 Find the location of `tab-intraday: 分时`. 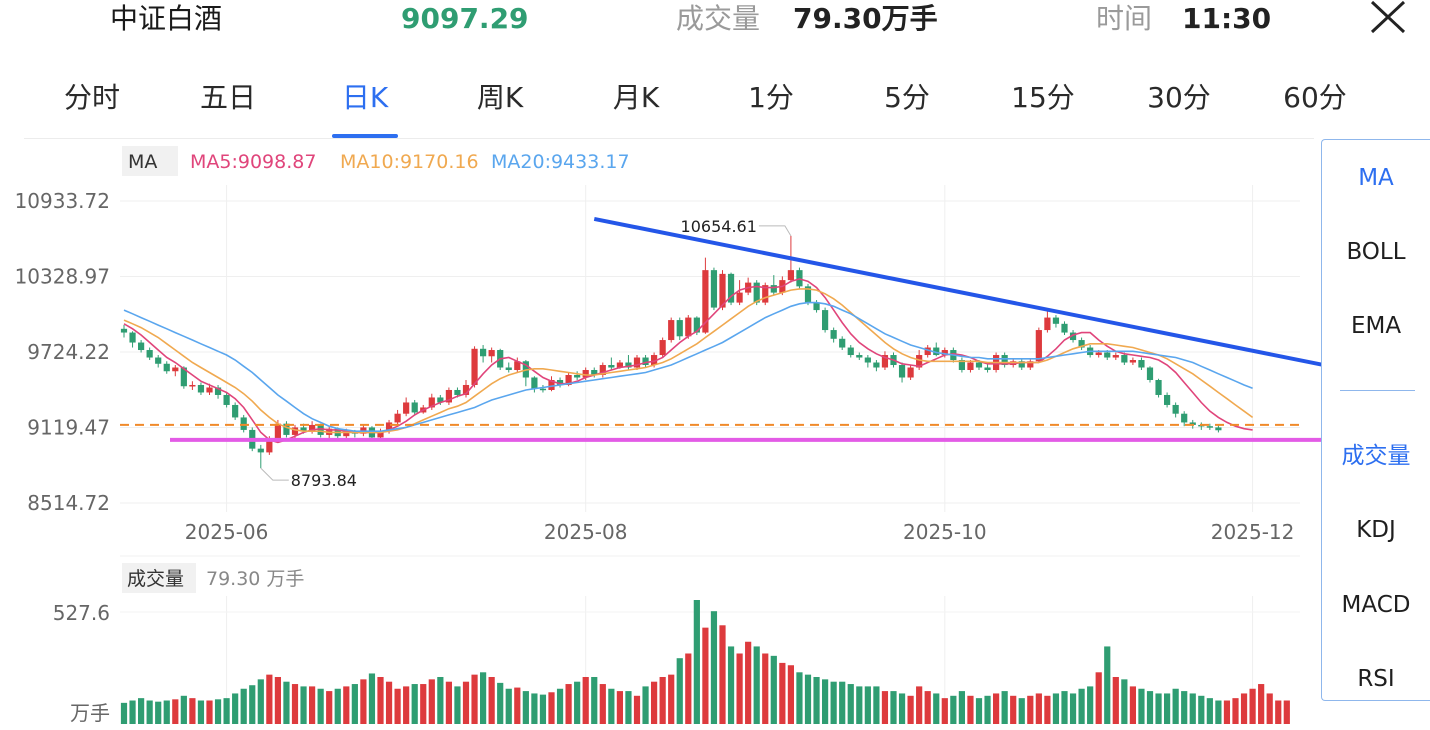

tab-intraday: 分时 is located at coordinates (91, 97).